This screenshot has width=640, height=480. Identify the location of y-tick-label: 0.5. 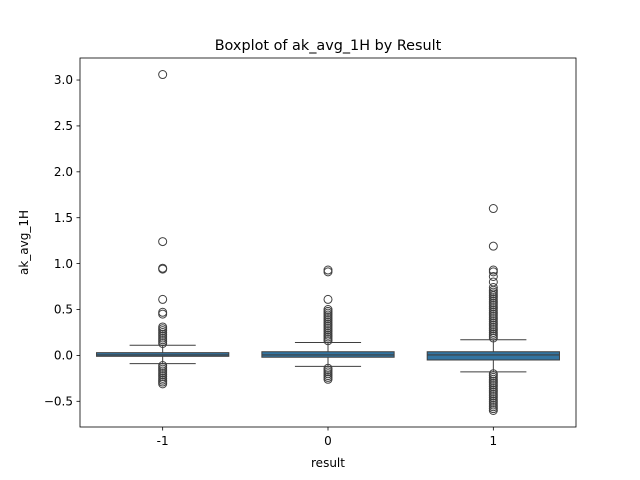
(63, 310).